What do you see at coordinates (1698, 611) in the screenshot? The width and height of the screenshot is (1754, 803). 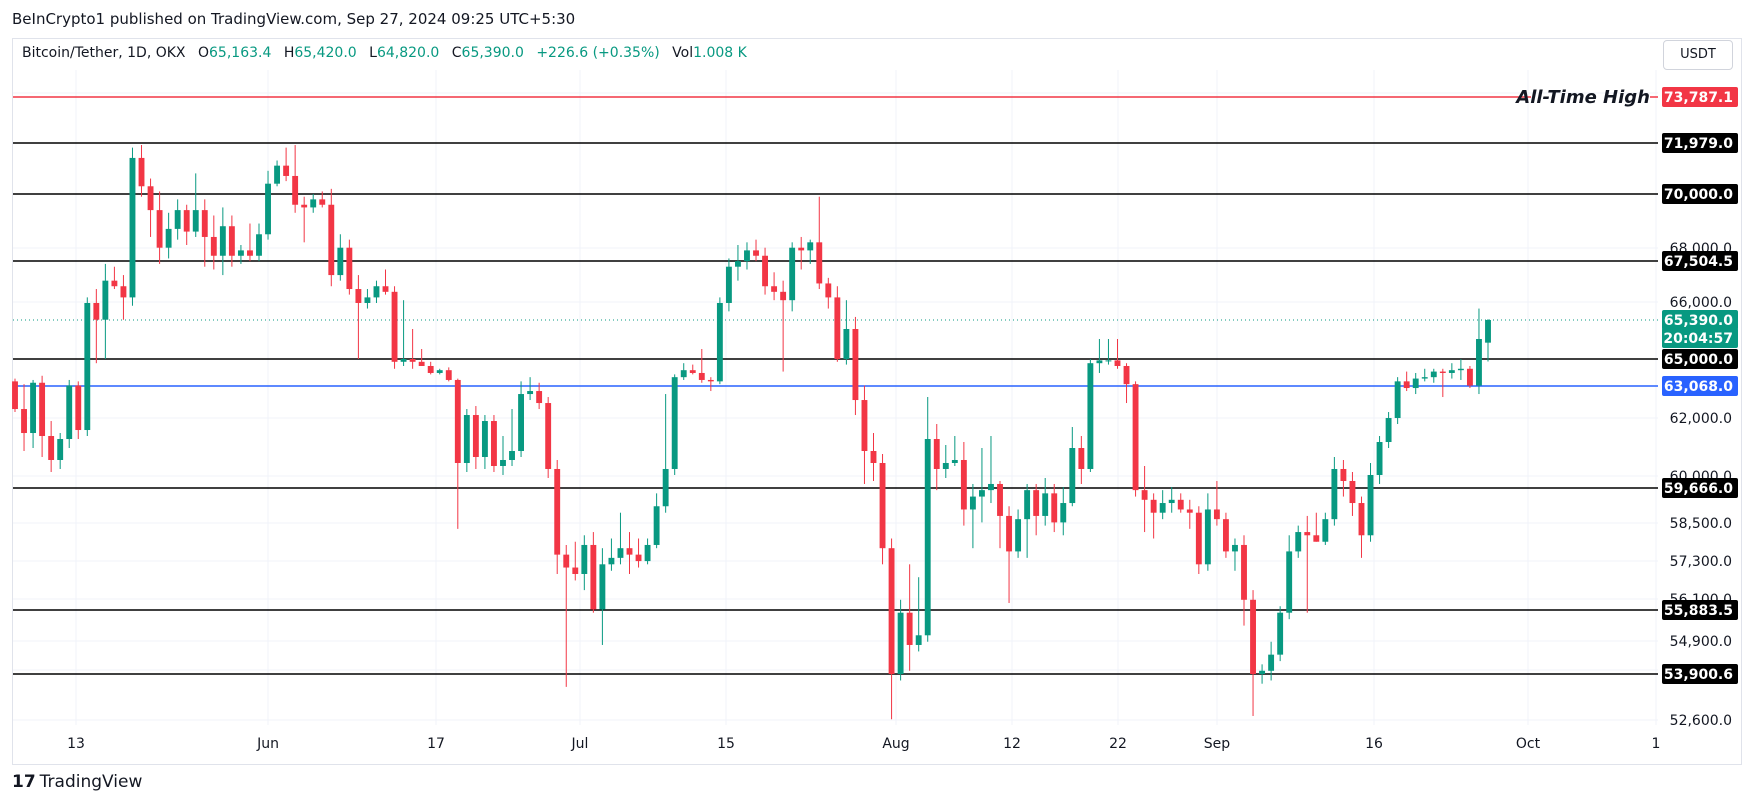 I see `price-level-badge: 55,883.5` at bounding box center [1698, 611].